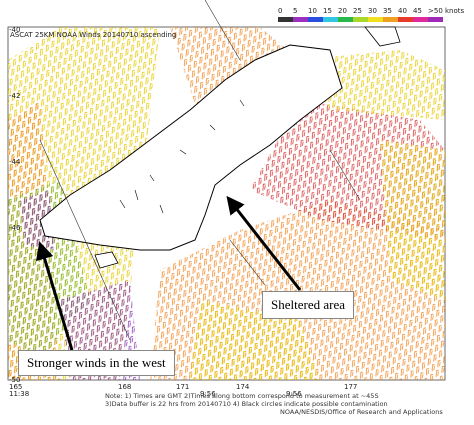 The height and width of the screenshot is (425, 474). Describe the element at coordinates (15, 387) in the screenshot. I see `lon-label: 165` at that location.